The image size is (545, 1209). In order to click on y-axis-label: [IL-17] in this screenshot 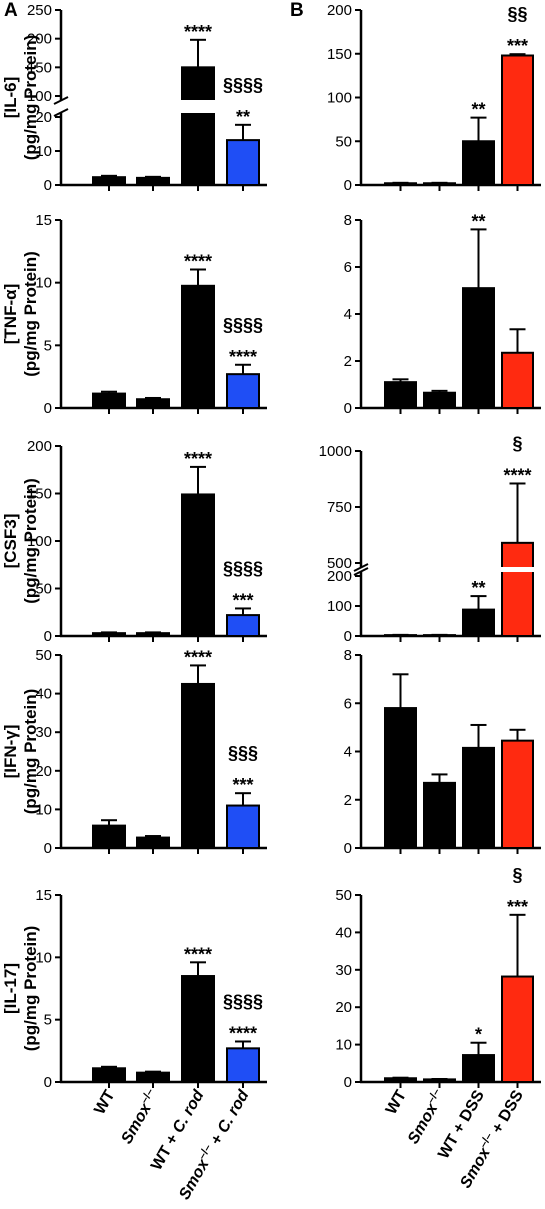, I will do `click(10, 988)`.